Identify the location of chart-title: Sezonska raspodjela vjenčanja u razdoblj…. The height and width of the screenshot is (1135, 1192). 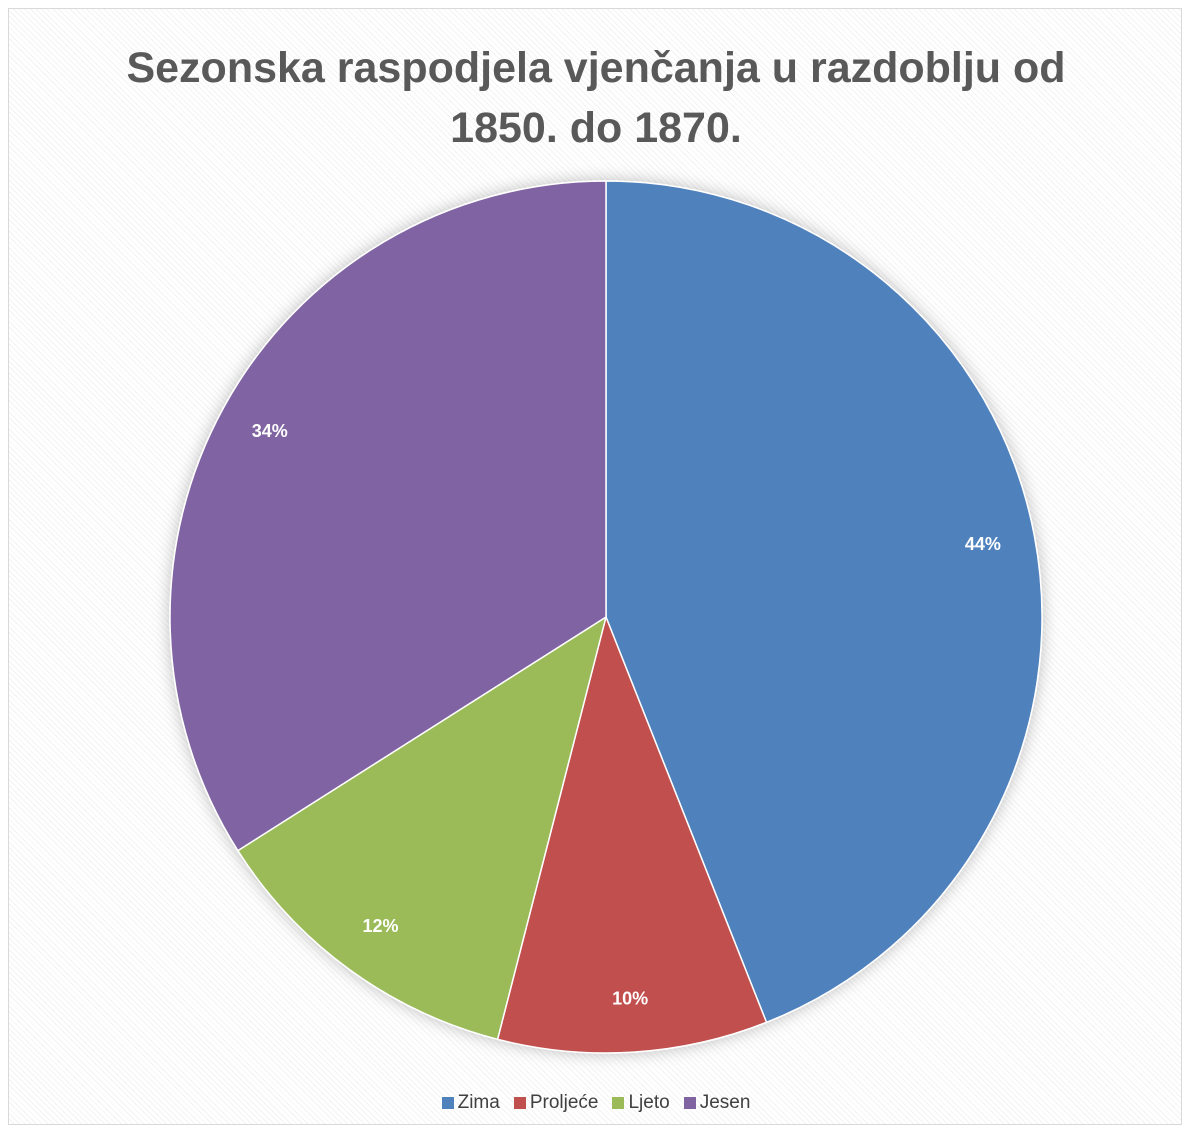
(596, 98).